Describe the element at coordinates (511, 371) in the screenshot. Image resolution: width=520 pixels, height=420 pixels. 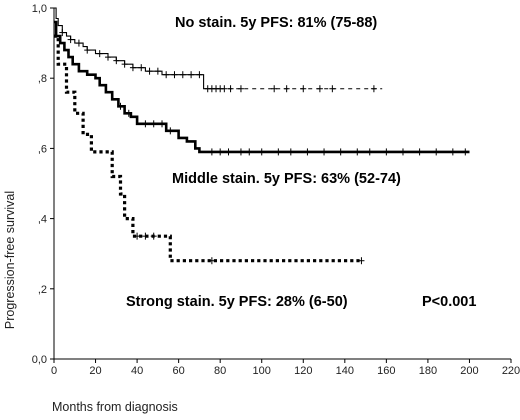
I see `x-tick-label: 220` at that location.